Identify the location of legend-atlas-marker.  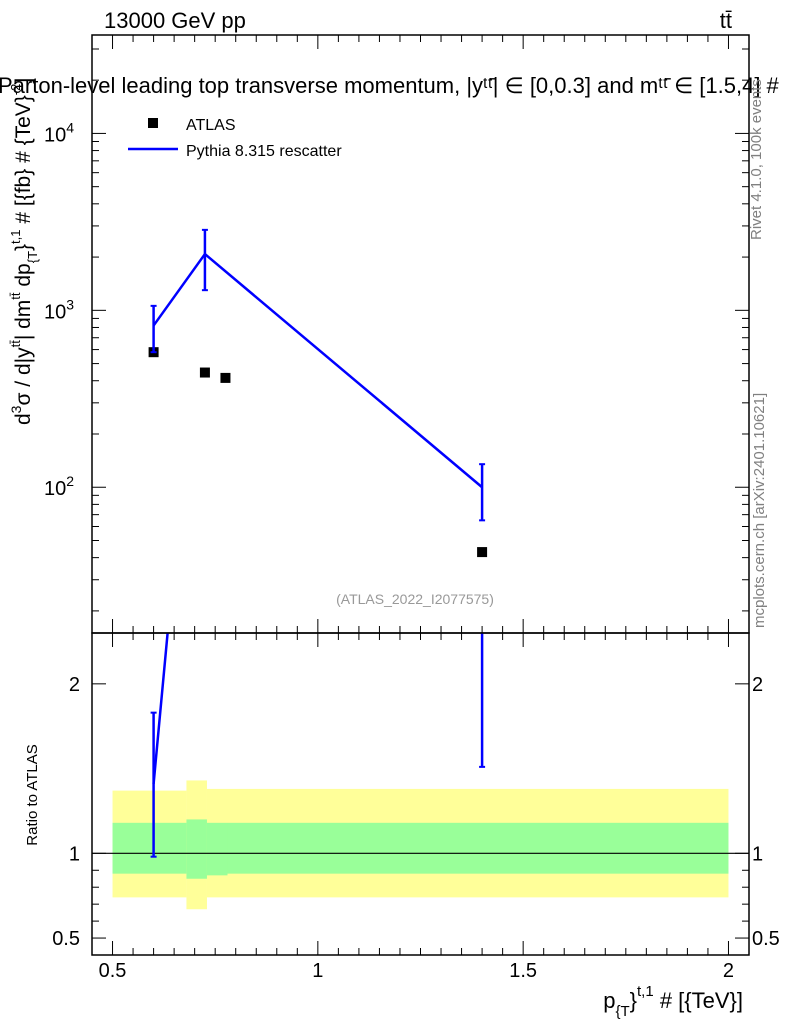
(153, 123).